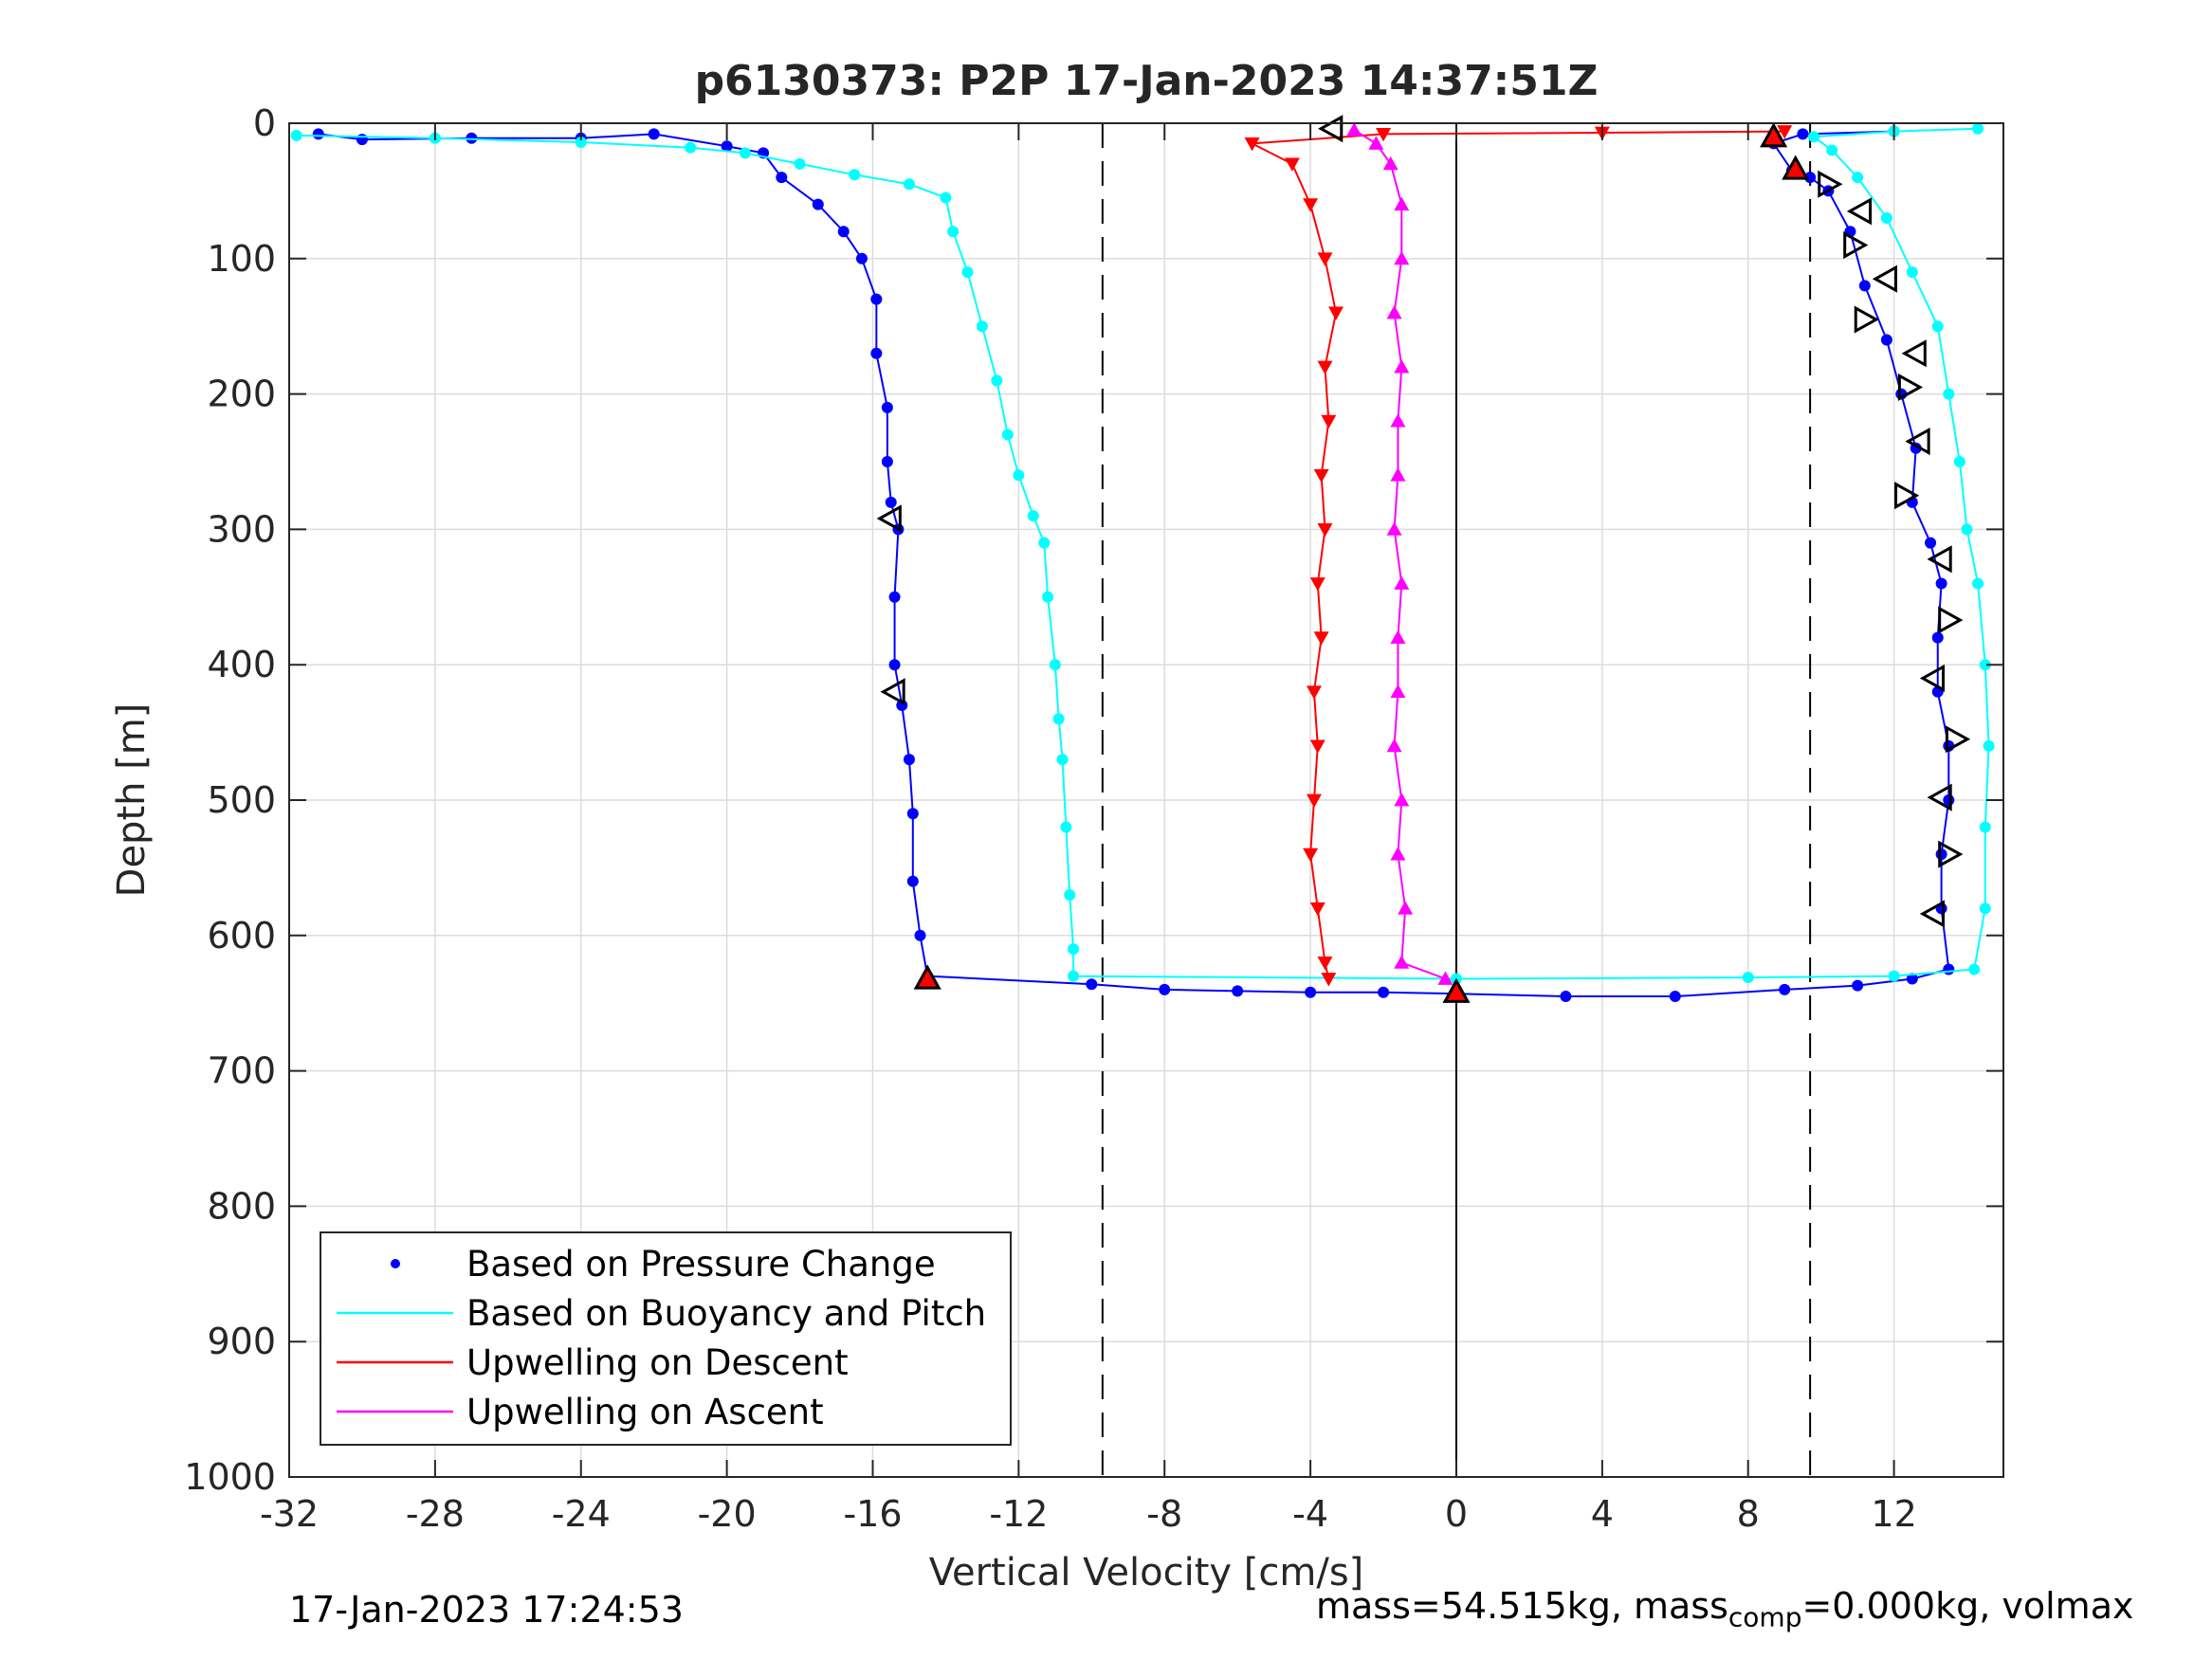  Describe the element at coordinates (666, 1338) in the screenshot. I see `legend-box` at that location.